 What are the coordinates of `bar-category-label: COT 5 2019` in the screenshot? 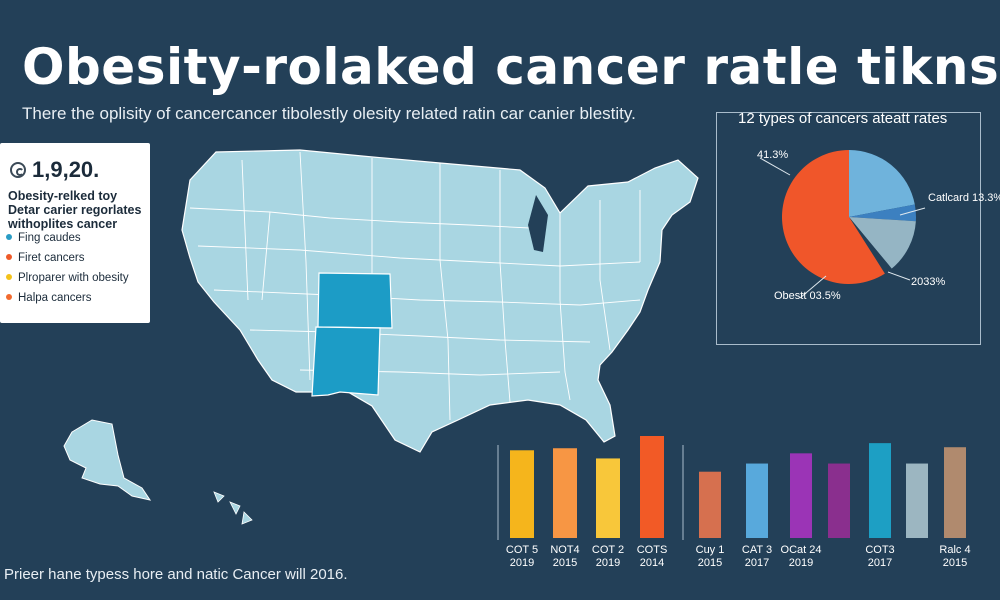 It's located at (522, 556).